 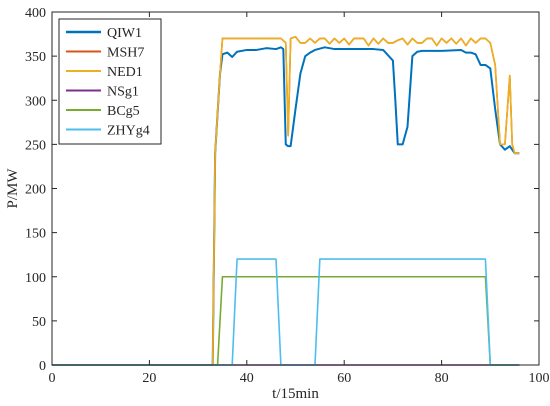 What do you see at coordinates (35, 145) in the screenshot?
I see `y-tick-label: 250` at bounding box center [35, 145].